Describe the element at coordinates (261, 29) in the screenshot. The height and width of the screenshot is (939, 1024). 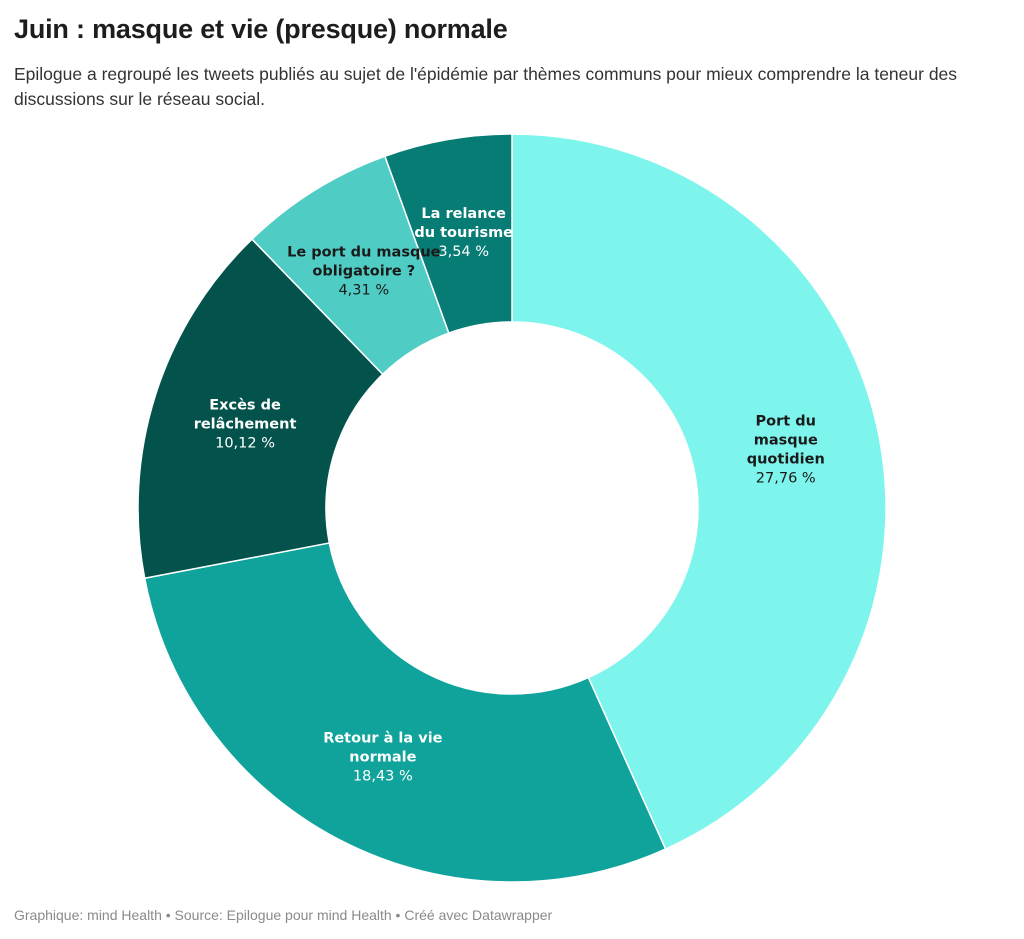
I see `chart-title: Juin : masque et vie (presque) normale` at that location.